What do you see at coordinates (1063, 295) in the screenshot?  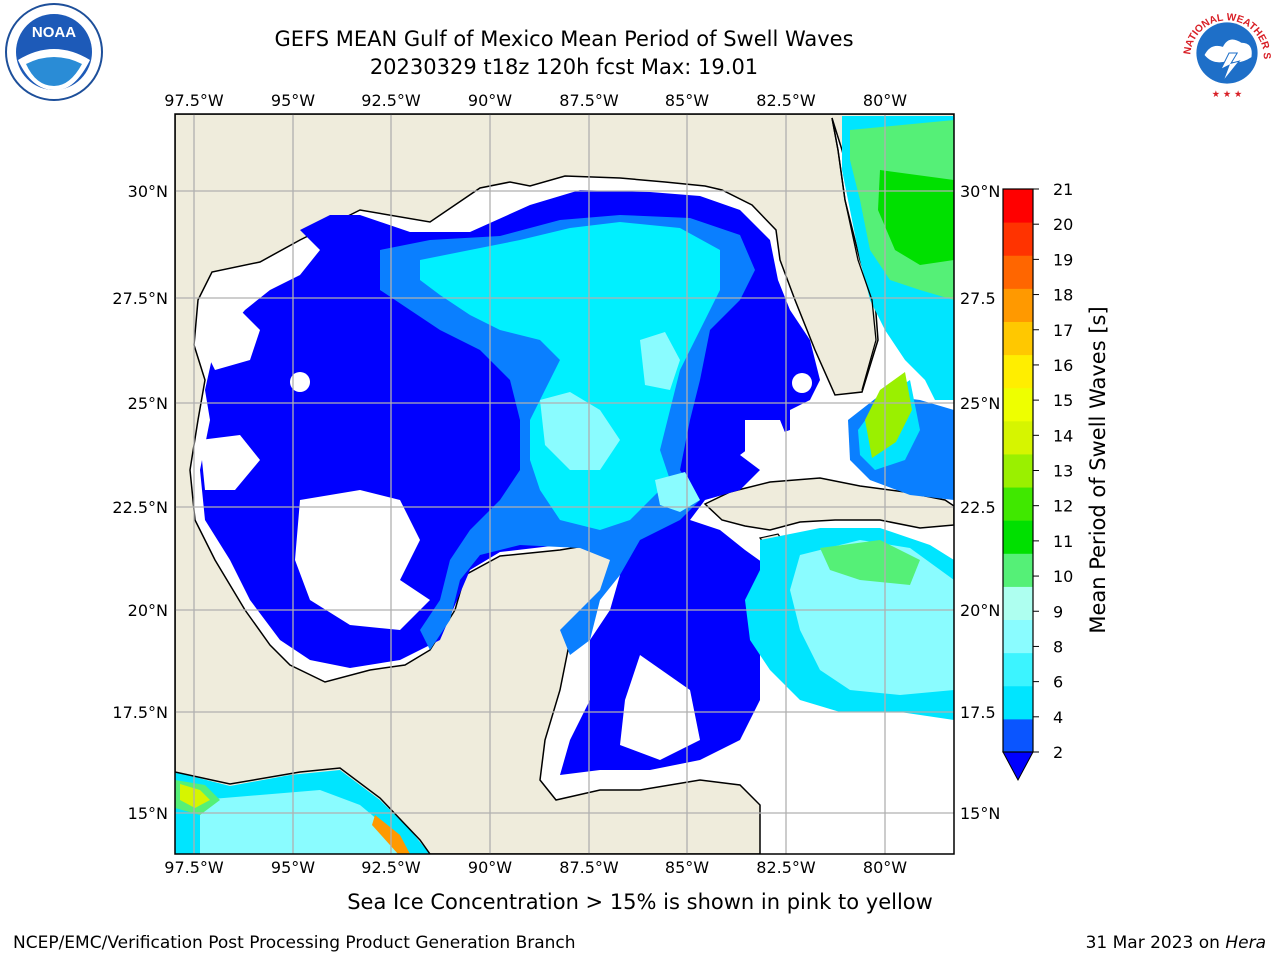 I see `colorbar-tick-label: 18` at bounding box center [1063, 295].